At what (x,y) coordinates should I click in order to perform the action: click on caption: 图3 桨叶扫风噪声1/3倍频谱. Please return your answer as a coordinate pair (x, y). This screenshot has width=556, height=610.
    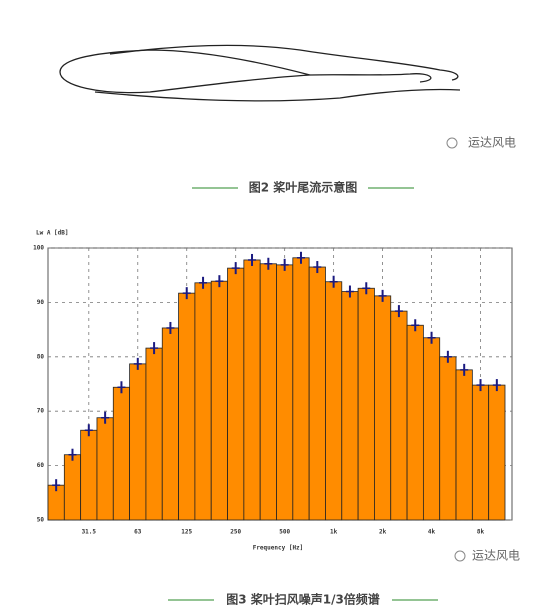
    Looking at the image, I should click on (303, 599).